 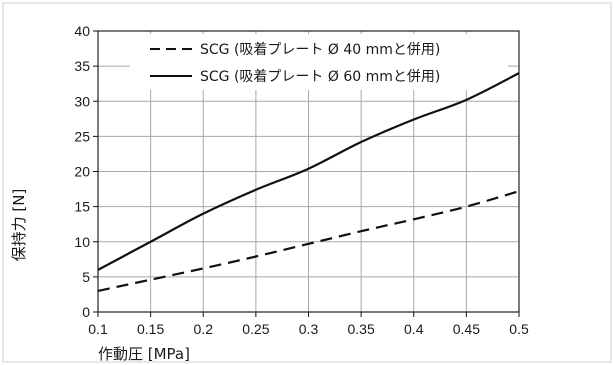 I want to click on y-tick-label: 20, so click(x=82, y=172).